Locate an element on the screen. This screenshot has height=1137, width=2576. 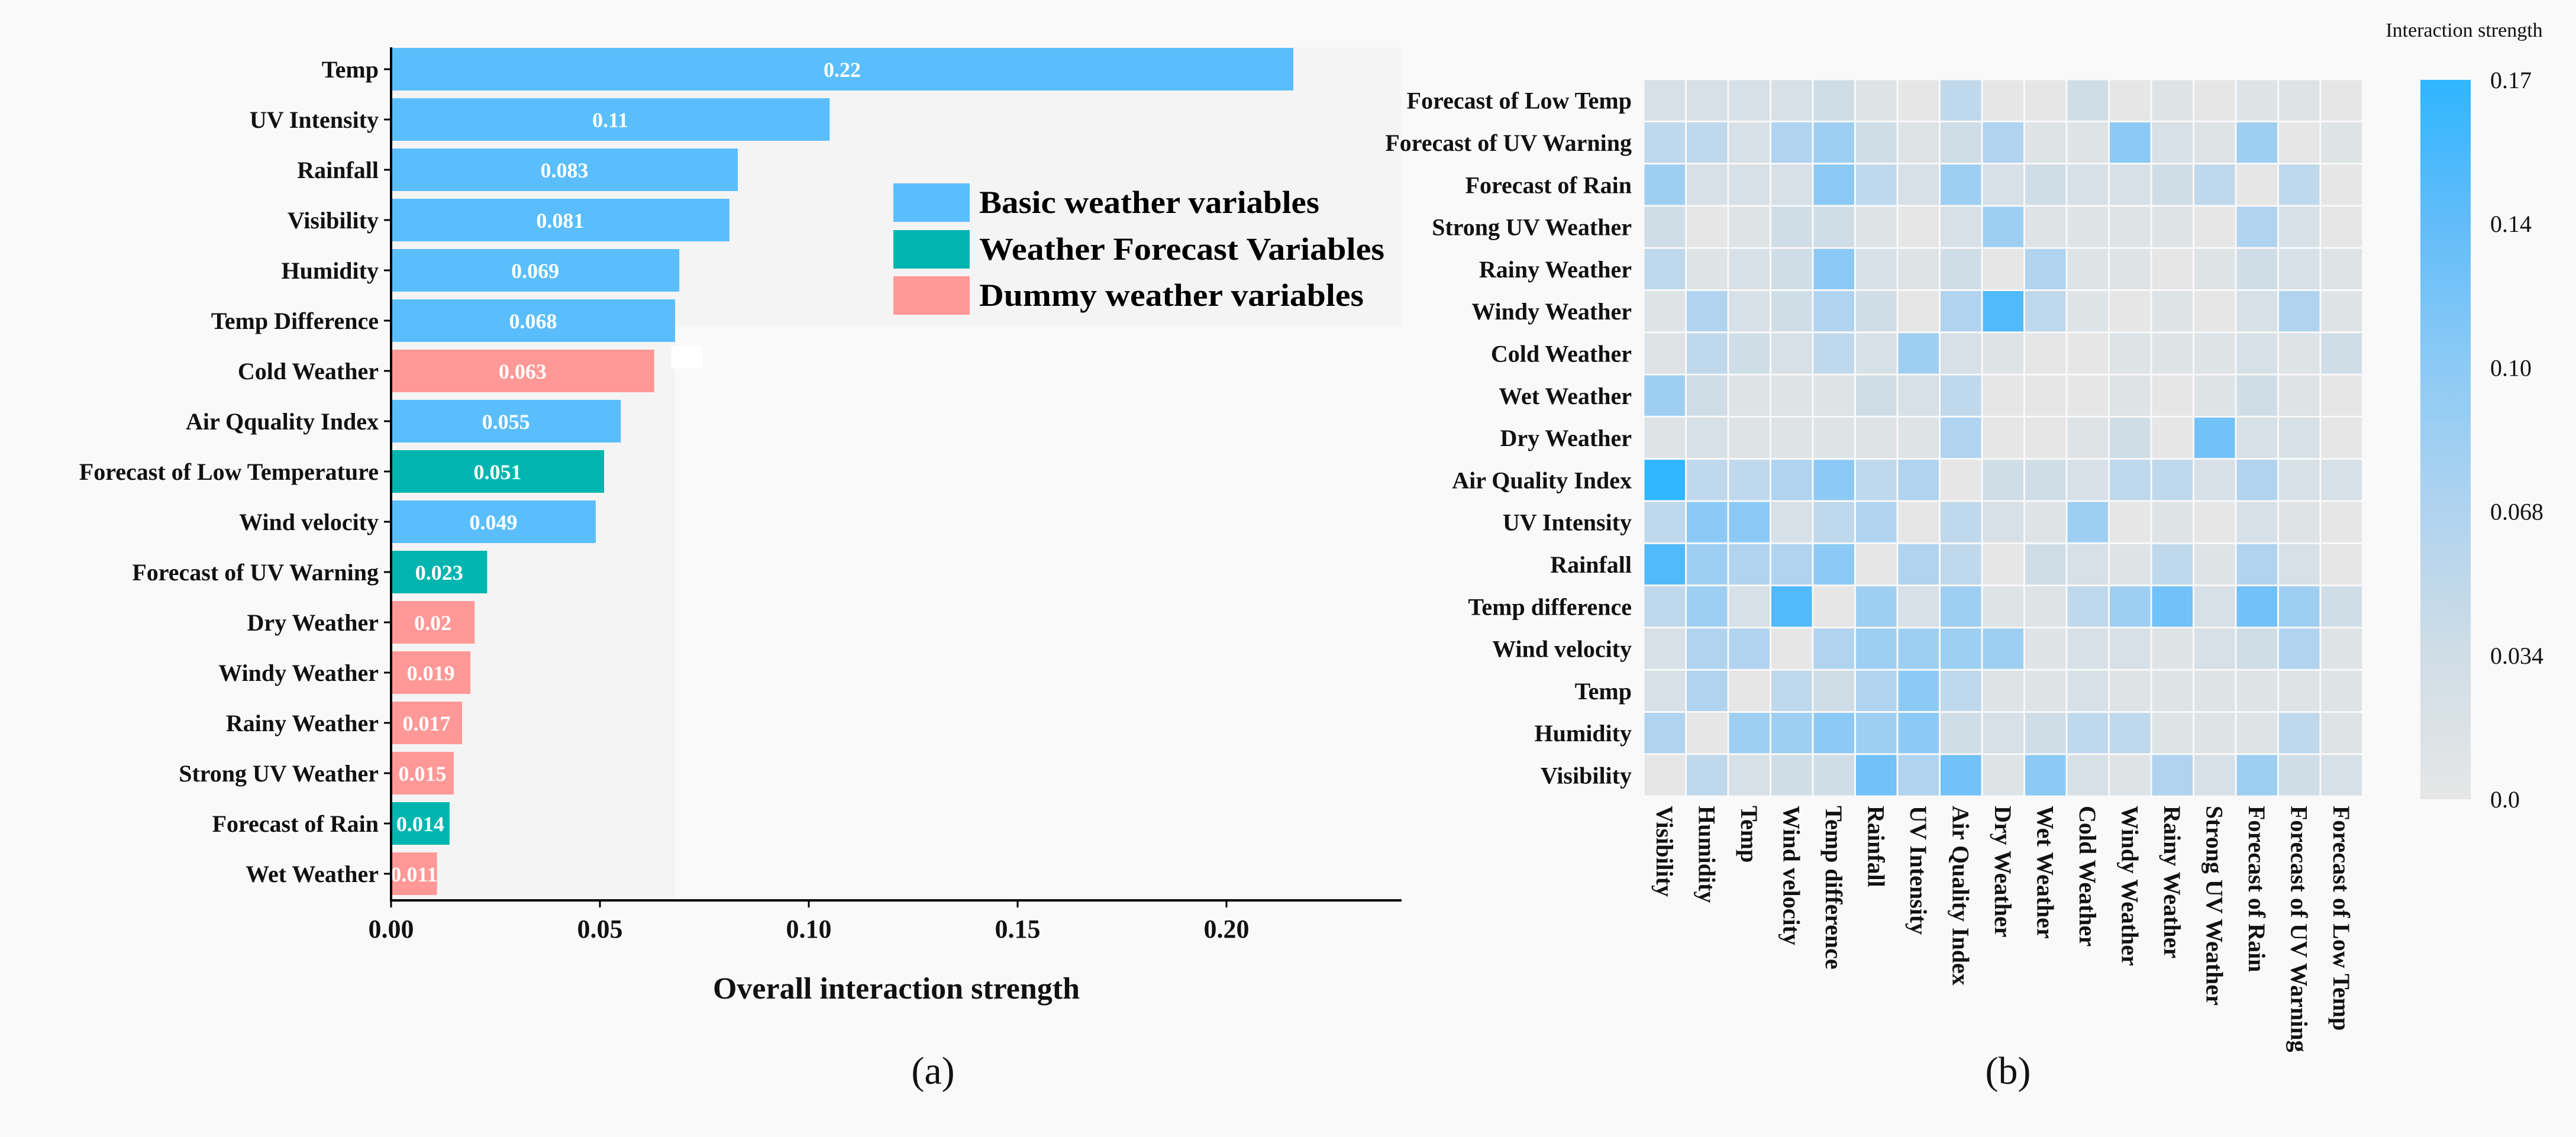
legend-label: Weather Forecast Variables is located at coordinates (1181, 249).